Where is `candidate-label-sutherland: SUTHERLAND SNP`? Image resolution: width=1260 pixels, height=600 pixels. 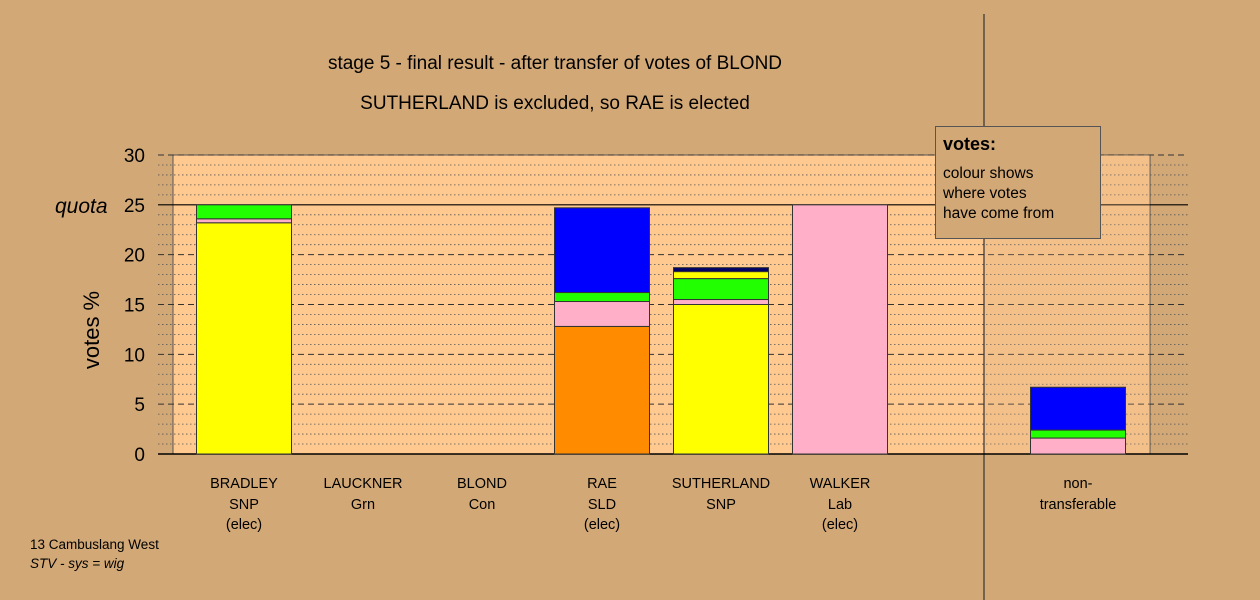 candidate-label-sutherland: SUTHERLAND SNP is located at coordinates (721, 494).